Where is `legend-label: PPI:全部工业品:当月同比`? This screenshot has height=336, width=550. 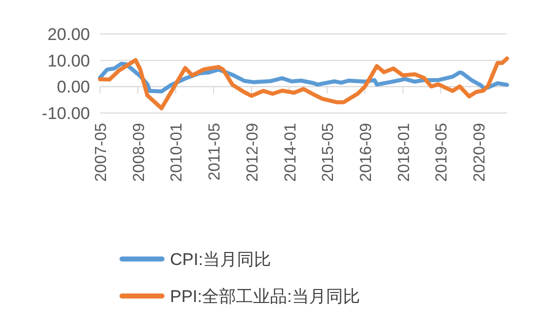 legend-label: PPI:全部工业品:当月同比 is located at coordinates (265, 296).